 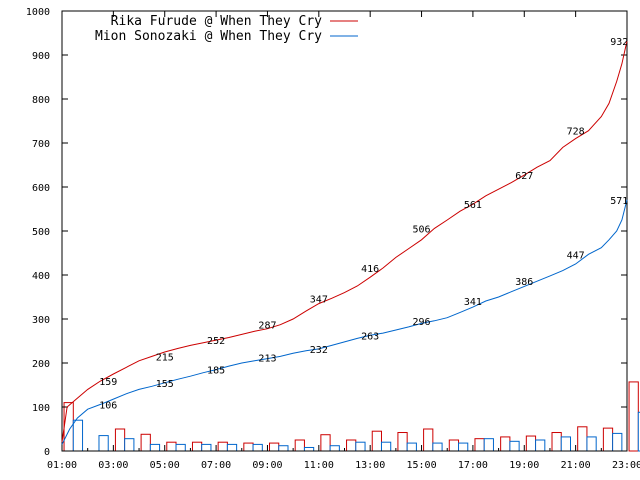 I want to click on data-label-rika: 728, so click(x=576, y=132).